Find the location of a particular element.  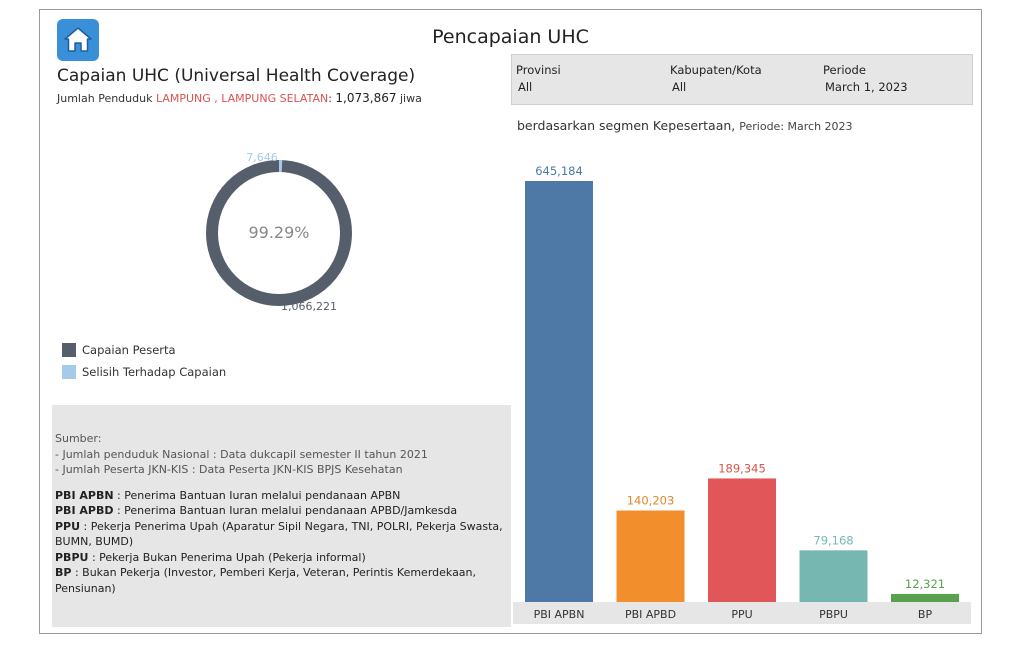

x-tick-label: PBI APBN is located at coordinates (559, 614).